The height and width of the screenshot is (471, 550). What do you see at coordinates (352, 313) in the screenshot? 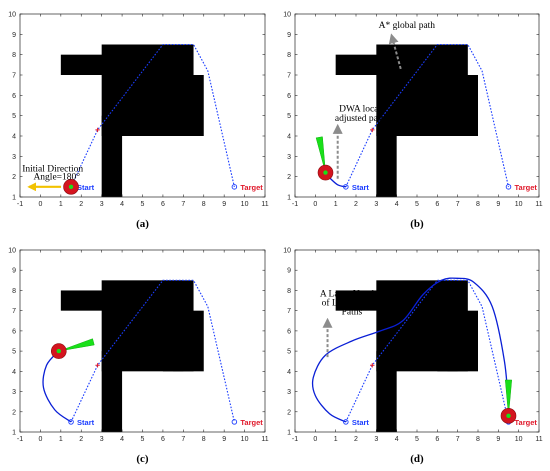
I see `annotation-detour-label-3: Paths` at bounding box center [352, 313].